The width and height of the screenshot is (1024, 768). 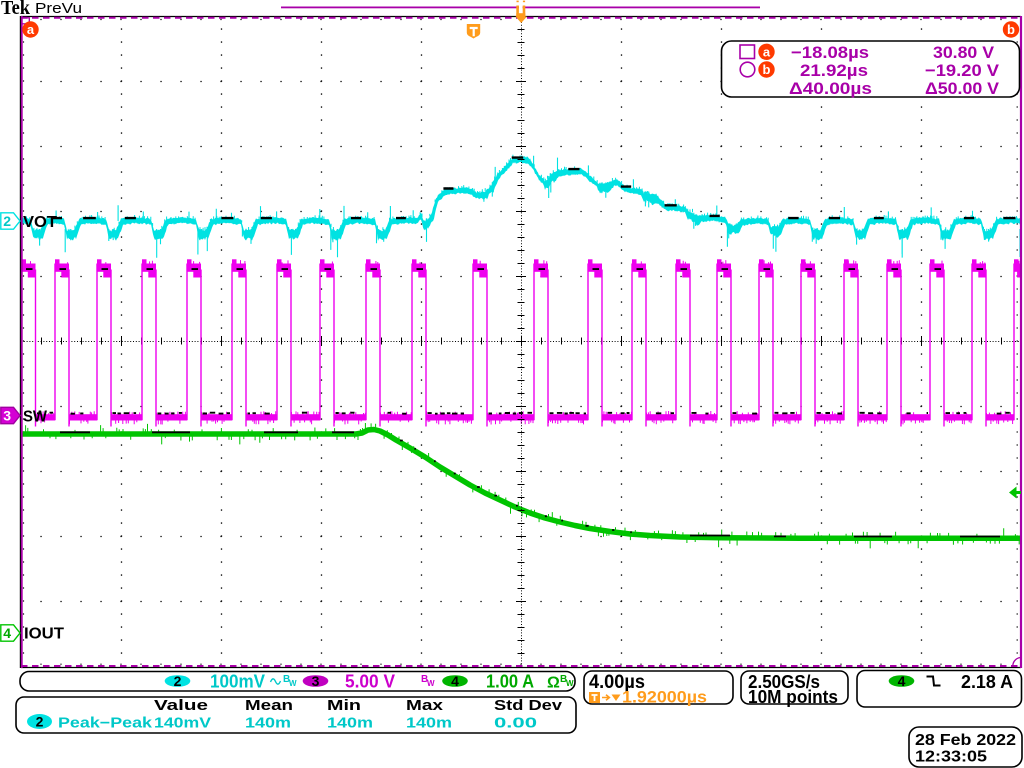 What do you see at coordinates (553, 683) in the screenshot?
I see `svg-text: Ω` at bounding box center [553, 683].